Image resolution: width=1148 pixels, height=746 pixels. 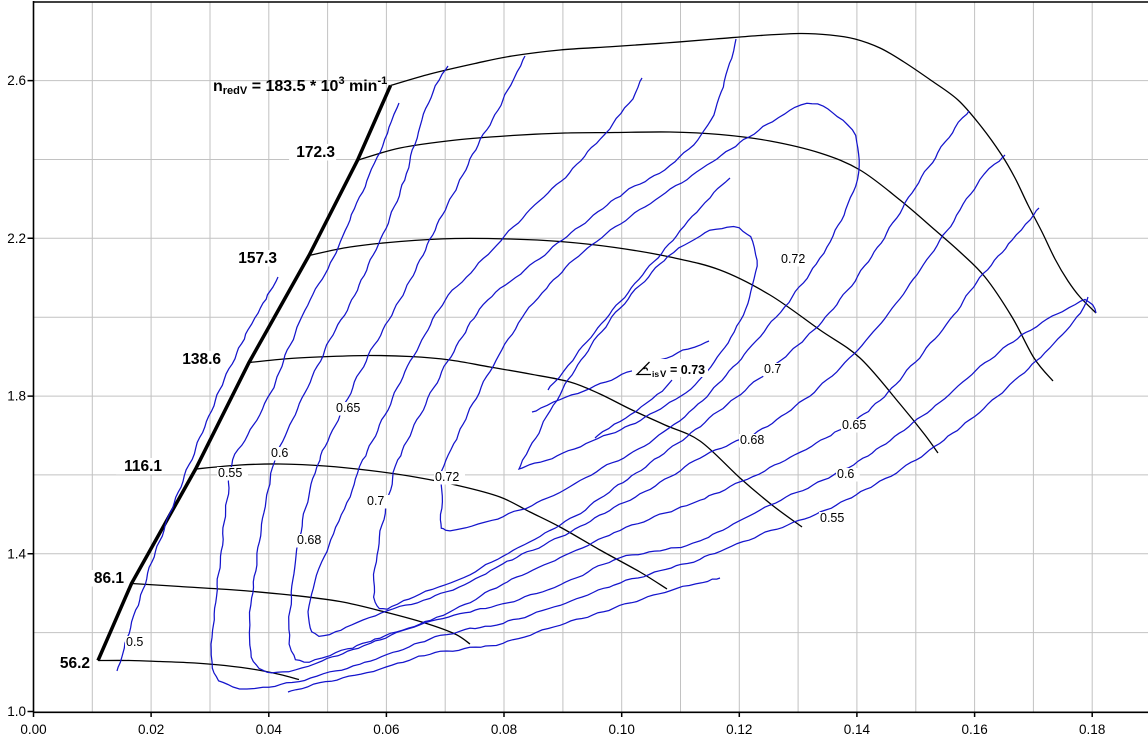 I want to click on svg-text: is, so click(x=655, y=374).